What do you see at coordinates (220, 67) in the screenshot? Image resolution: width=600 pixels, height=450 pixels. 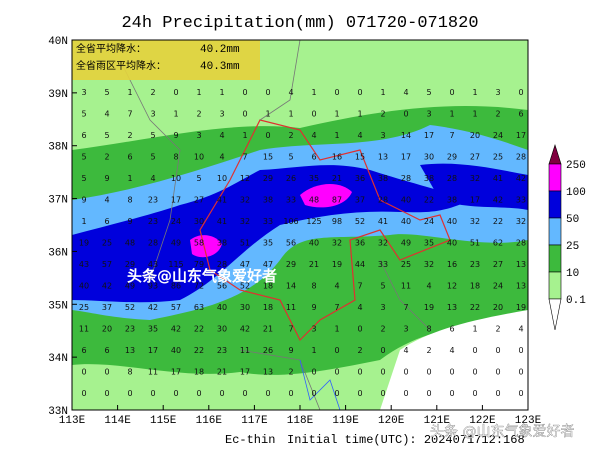 I see `info-value: 40.3mm` at bounding box center [220, 67].